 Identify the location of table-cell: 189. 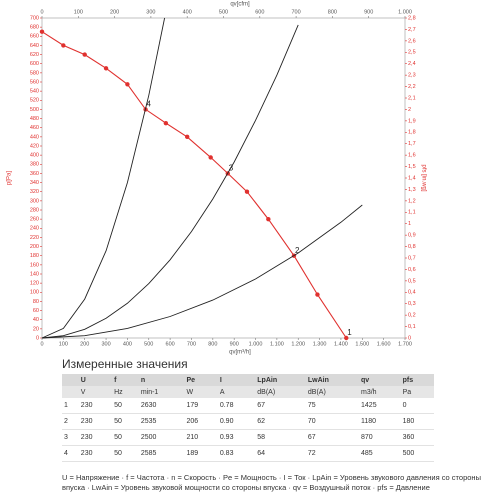
(201, 453).